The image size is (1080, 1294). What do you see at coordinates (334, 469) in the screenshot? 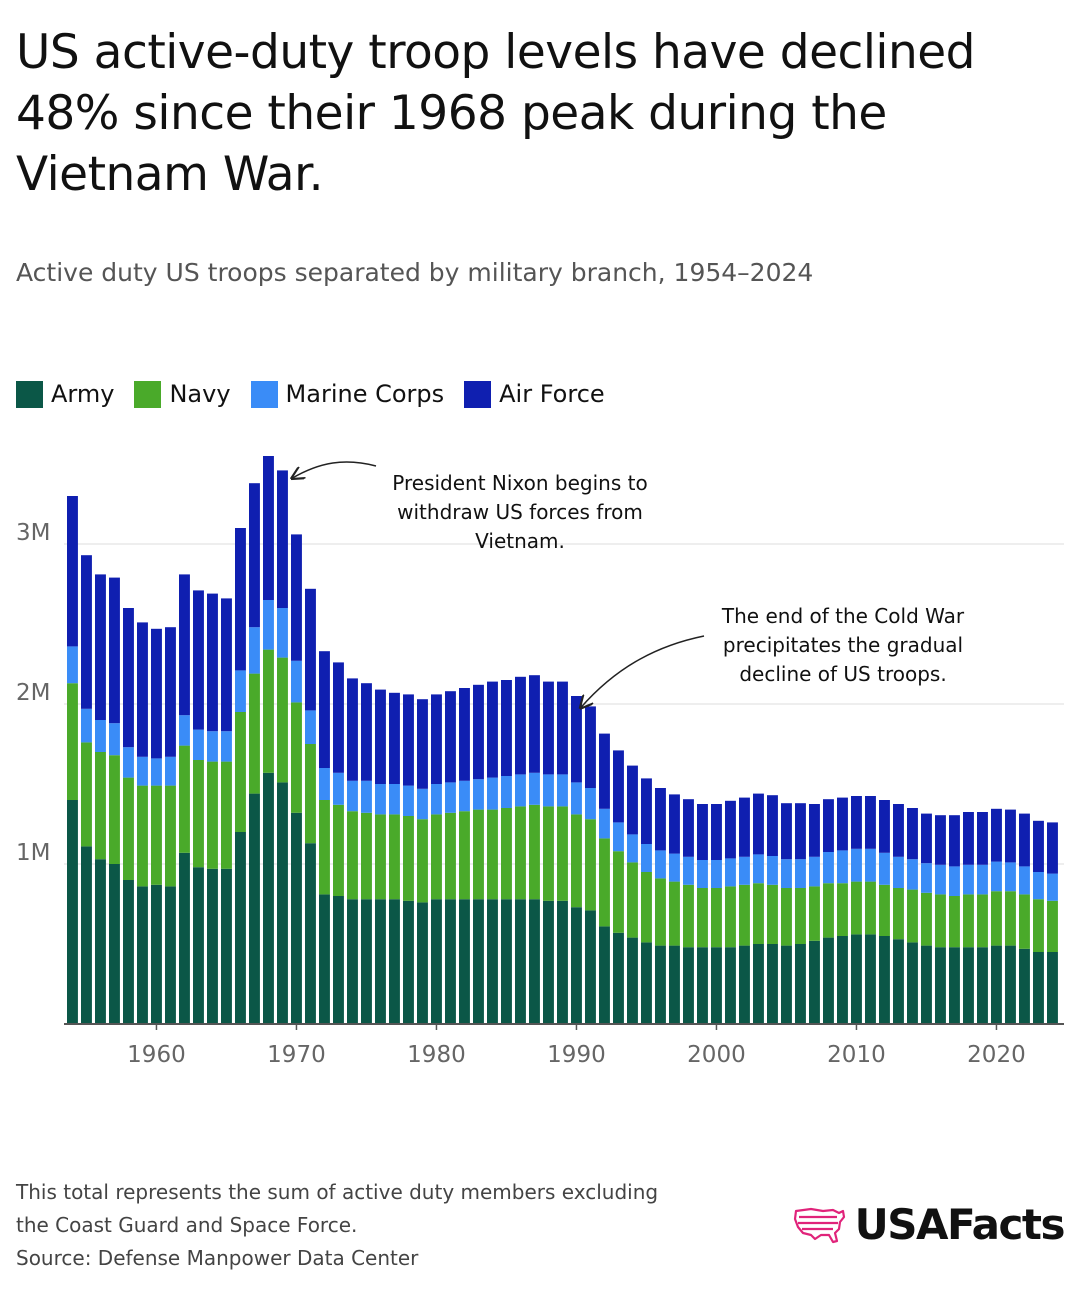
I see `annotation-arrow-nixon` at bounding box center [334, 469].